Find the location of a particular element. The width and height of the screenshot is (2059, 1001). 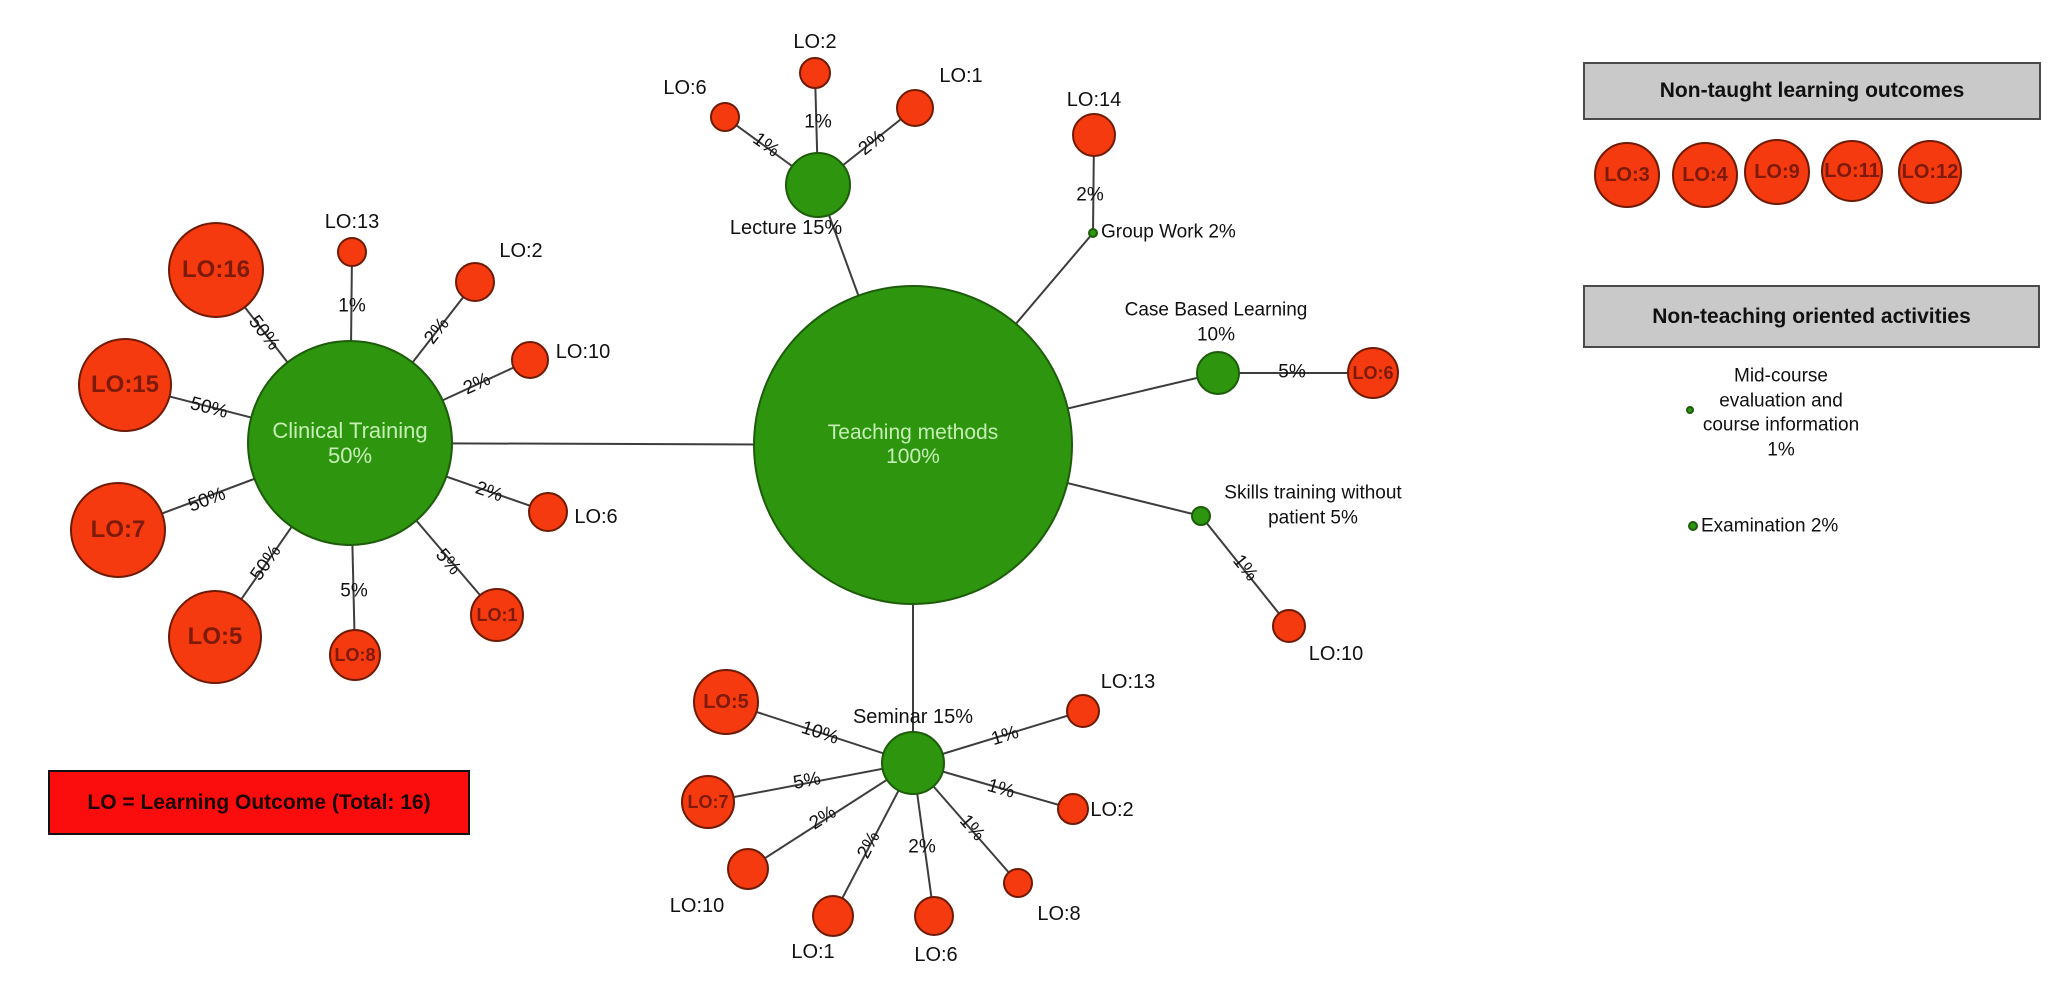

node-label-lec_lo2: LO:2 is located at coordinates (815, 42).